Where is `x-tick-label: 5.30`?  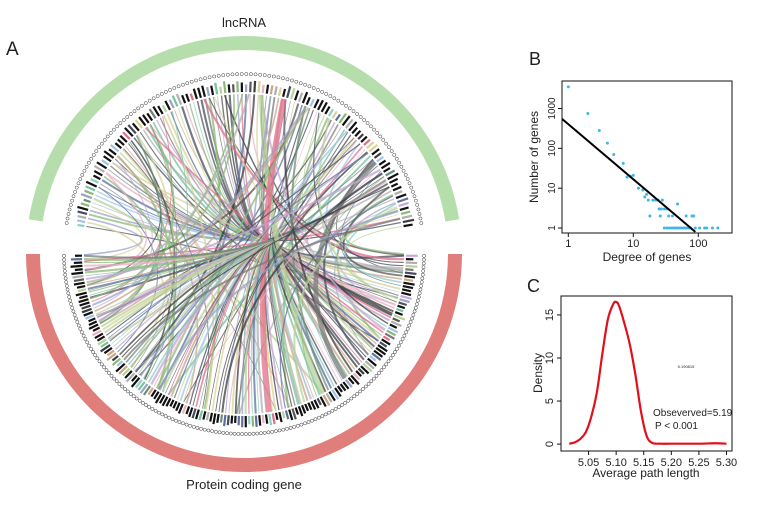 x-tick-label: 5.30 is located at coordinates (726, 463).